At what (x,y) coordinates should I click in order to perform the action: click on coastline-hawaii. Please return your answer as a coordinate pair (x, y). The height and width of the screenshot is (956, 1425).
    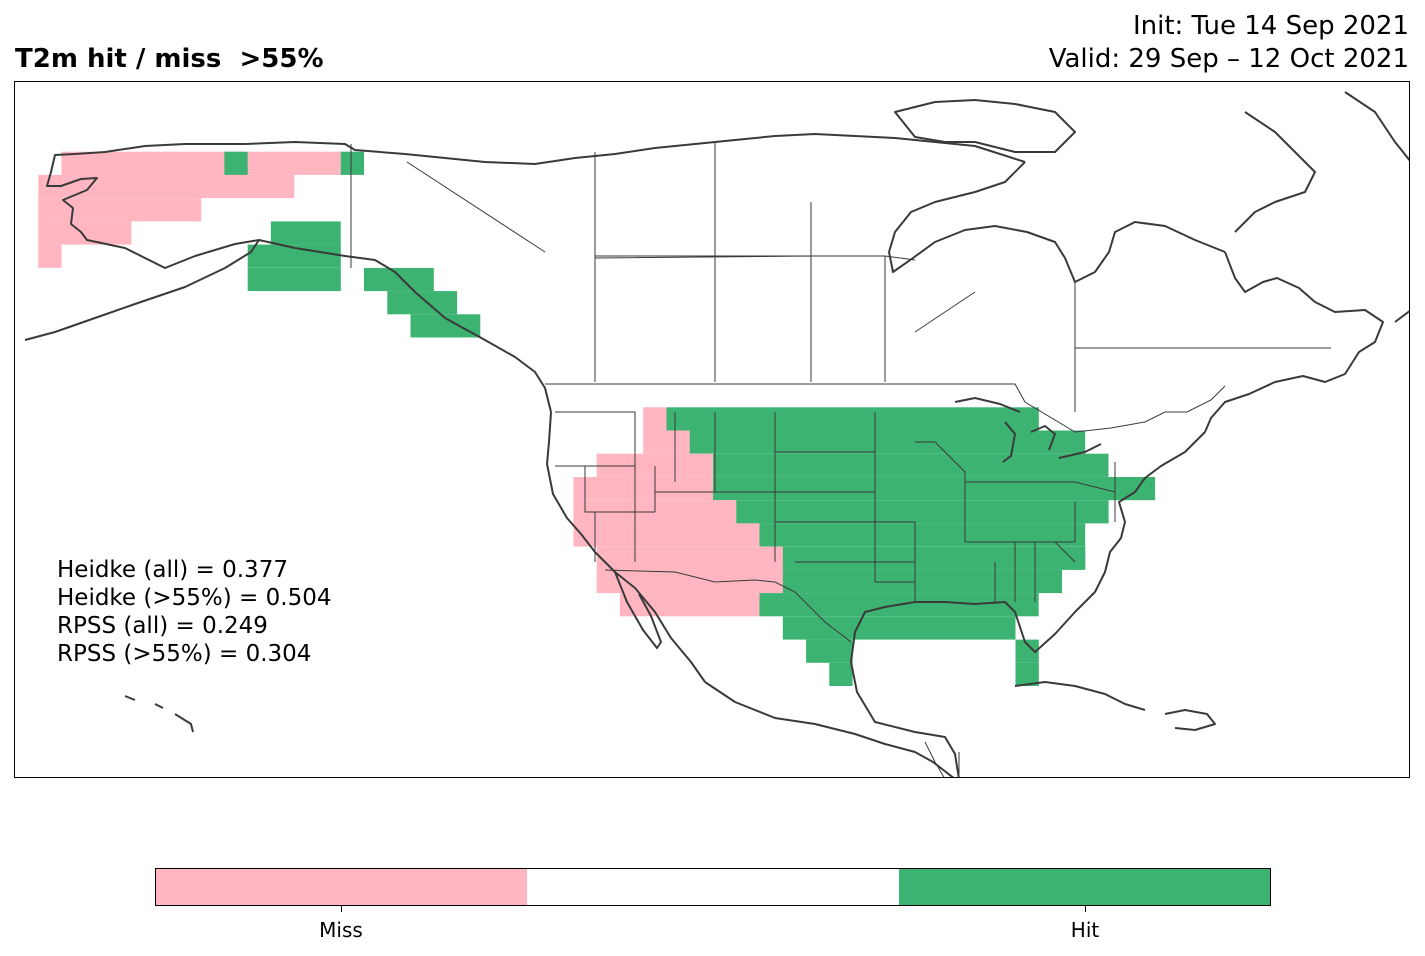
    Looking at the image, I should click on (159, 714).